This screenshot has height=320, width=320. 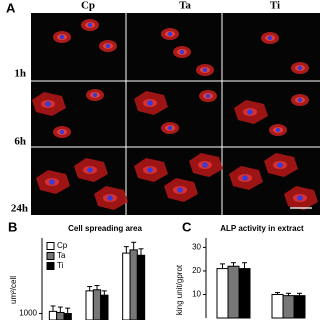 I want to click on column-header: Cp, so click(x=88, y=6).